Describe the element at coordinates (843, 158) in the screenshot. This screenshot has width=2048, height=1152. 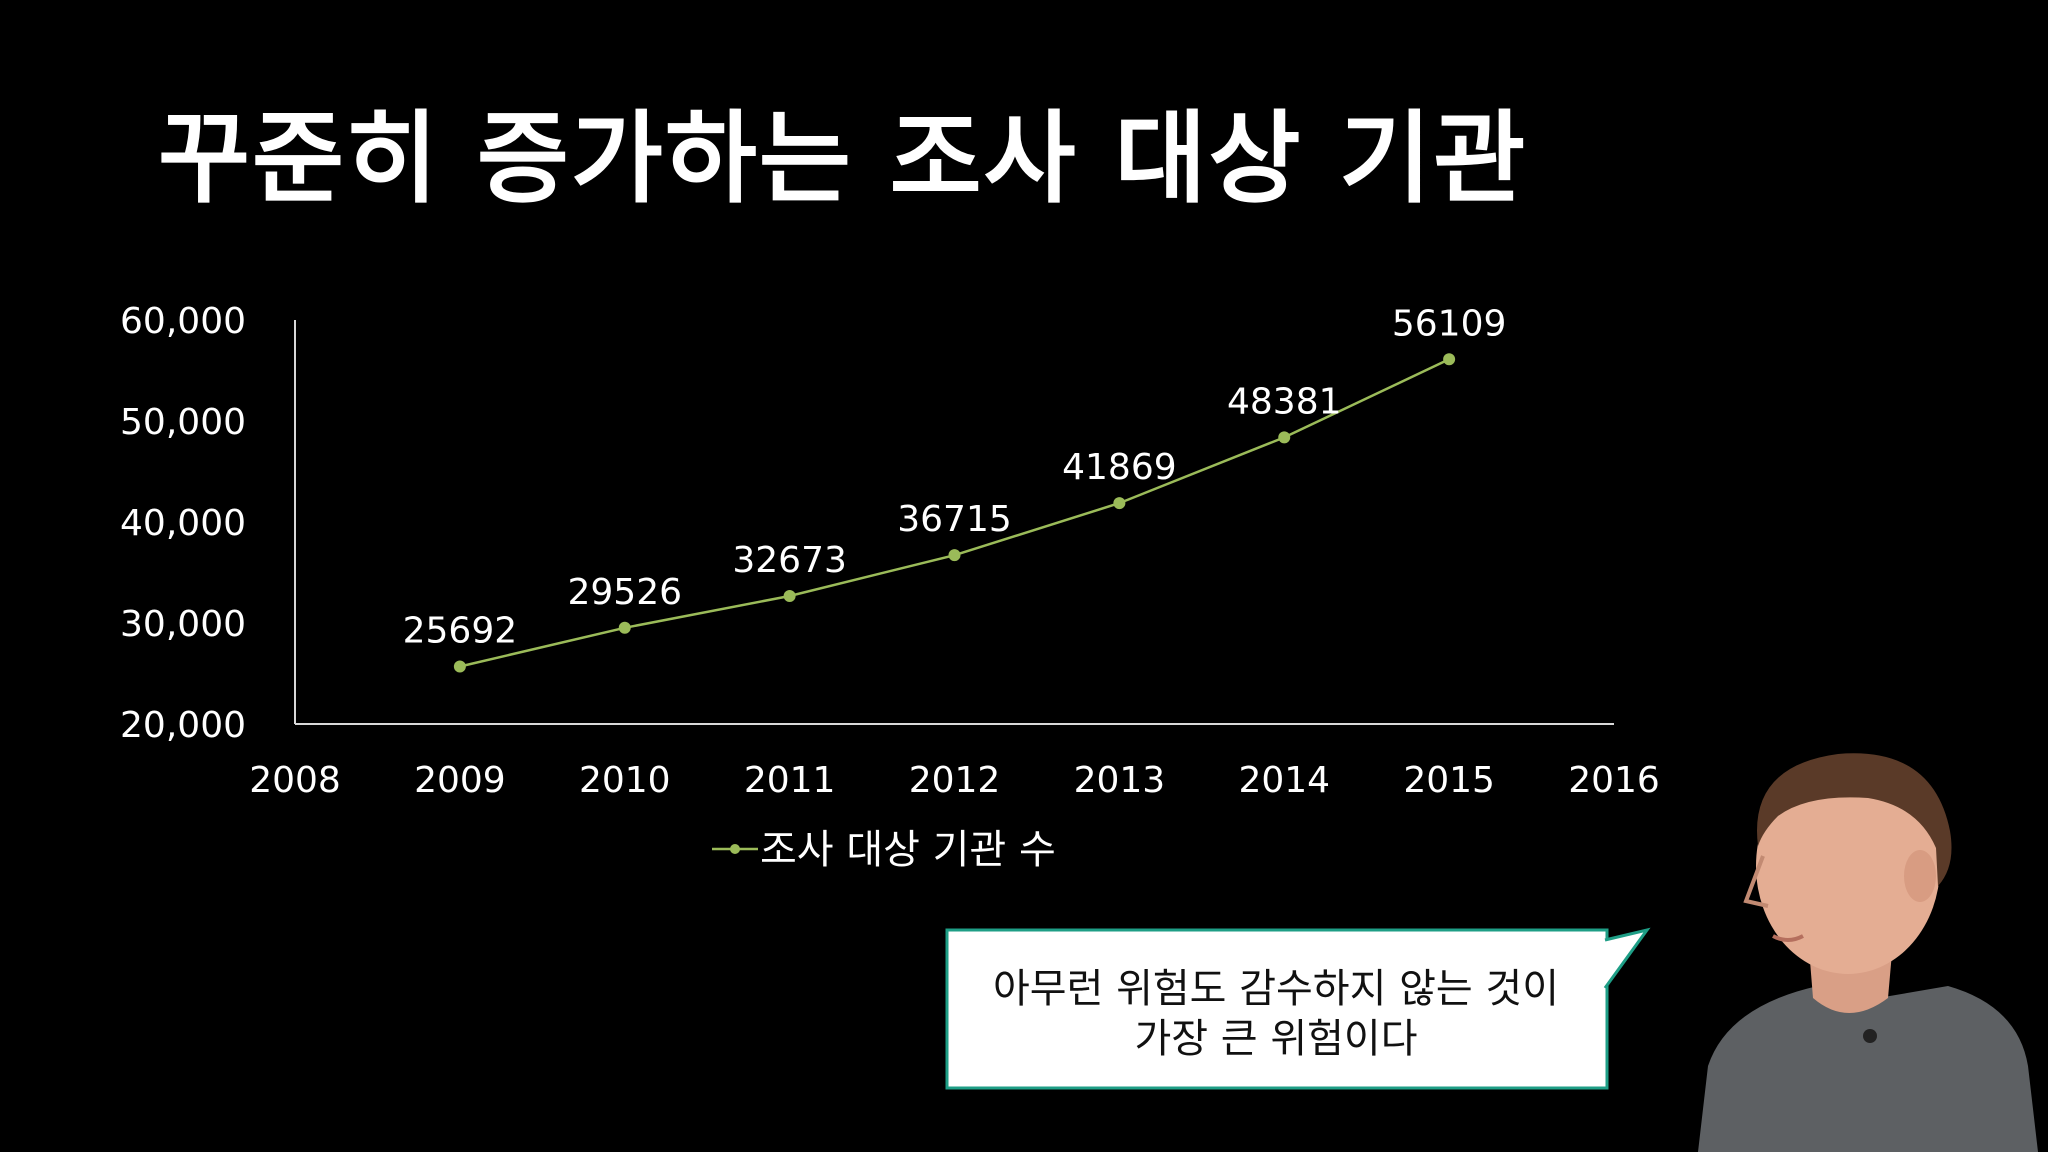
I see `slide-title: 꾸준히 증가하는 조사 대상 기관` at that location.